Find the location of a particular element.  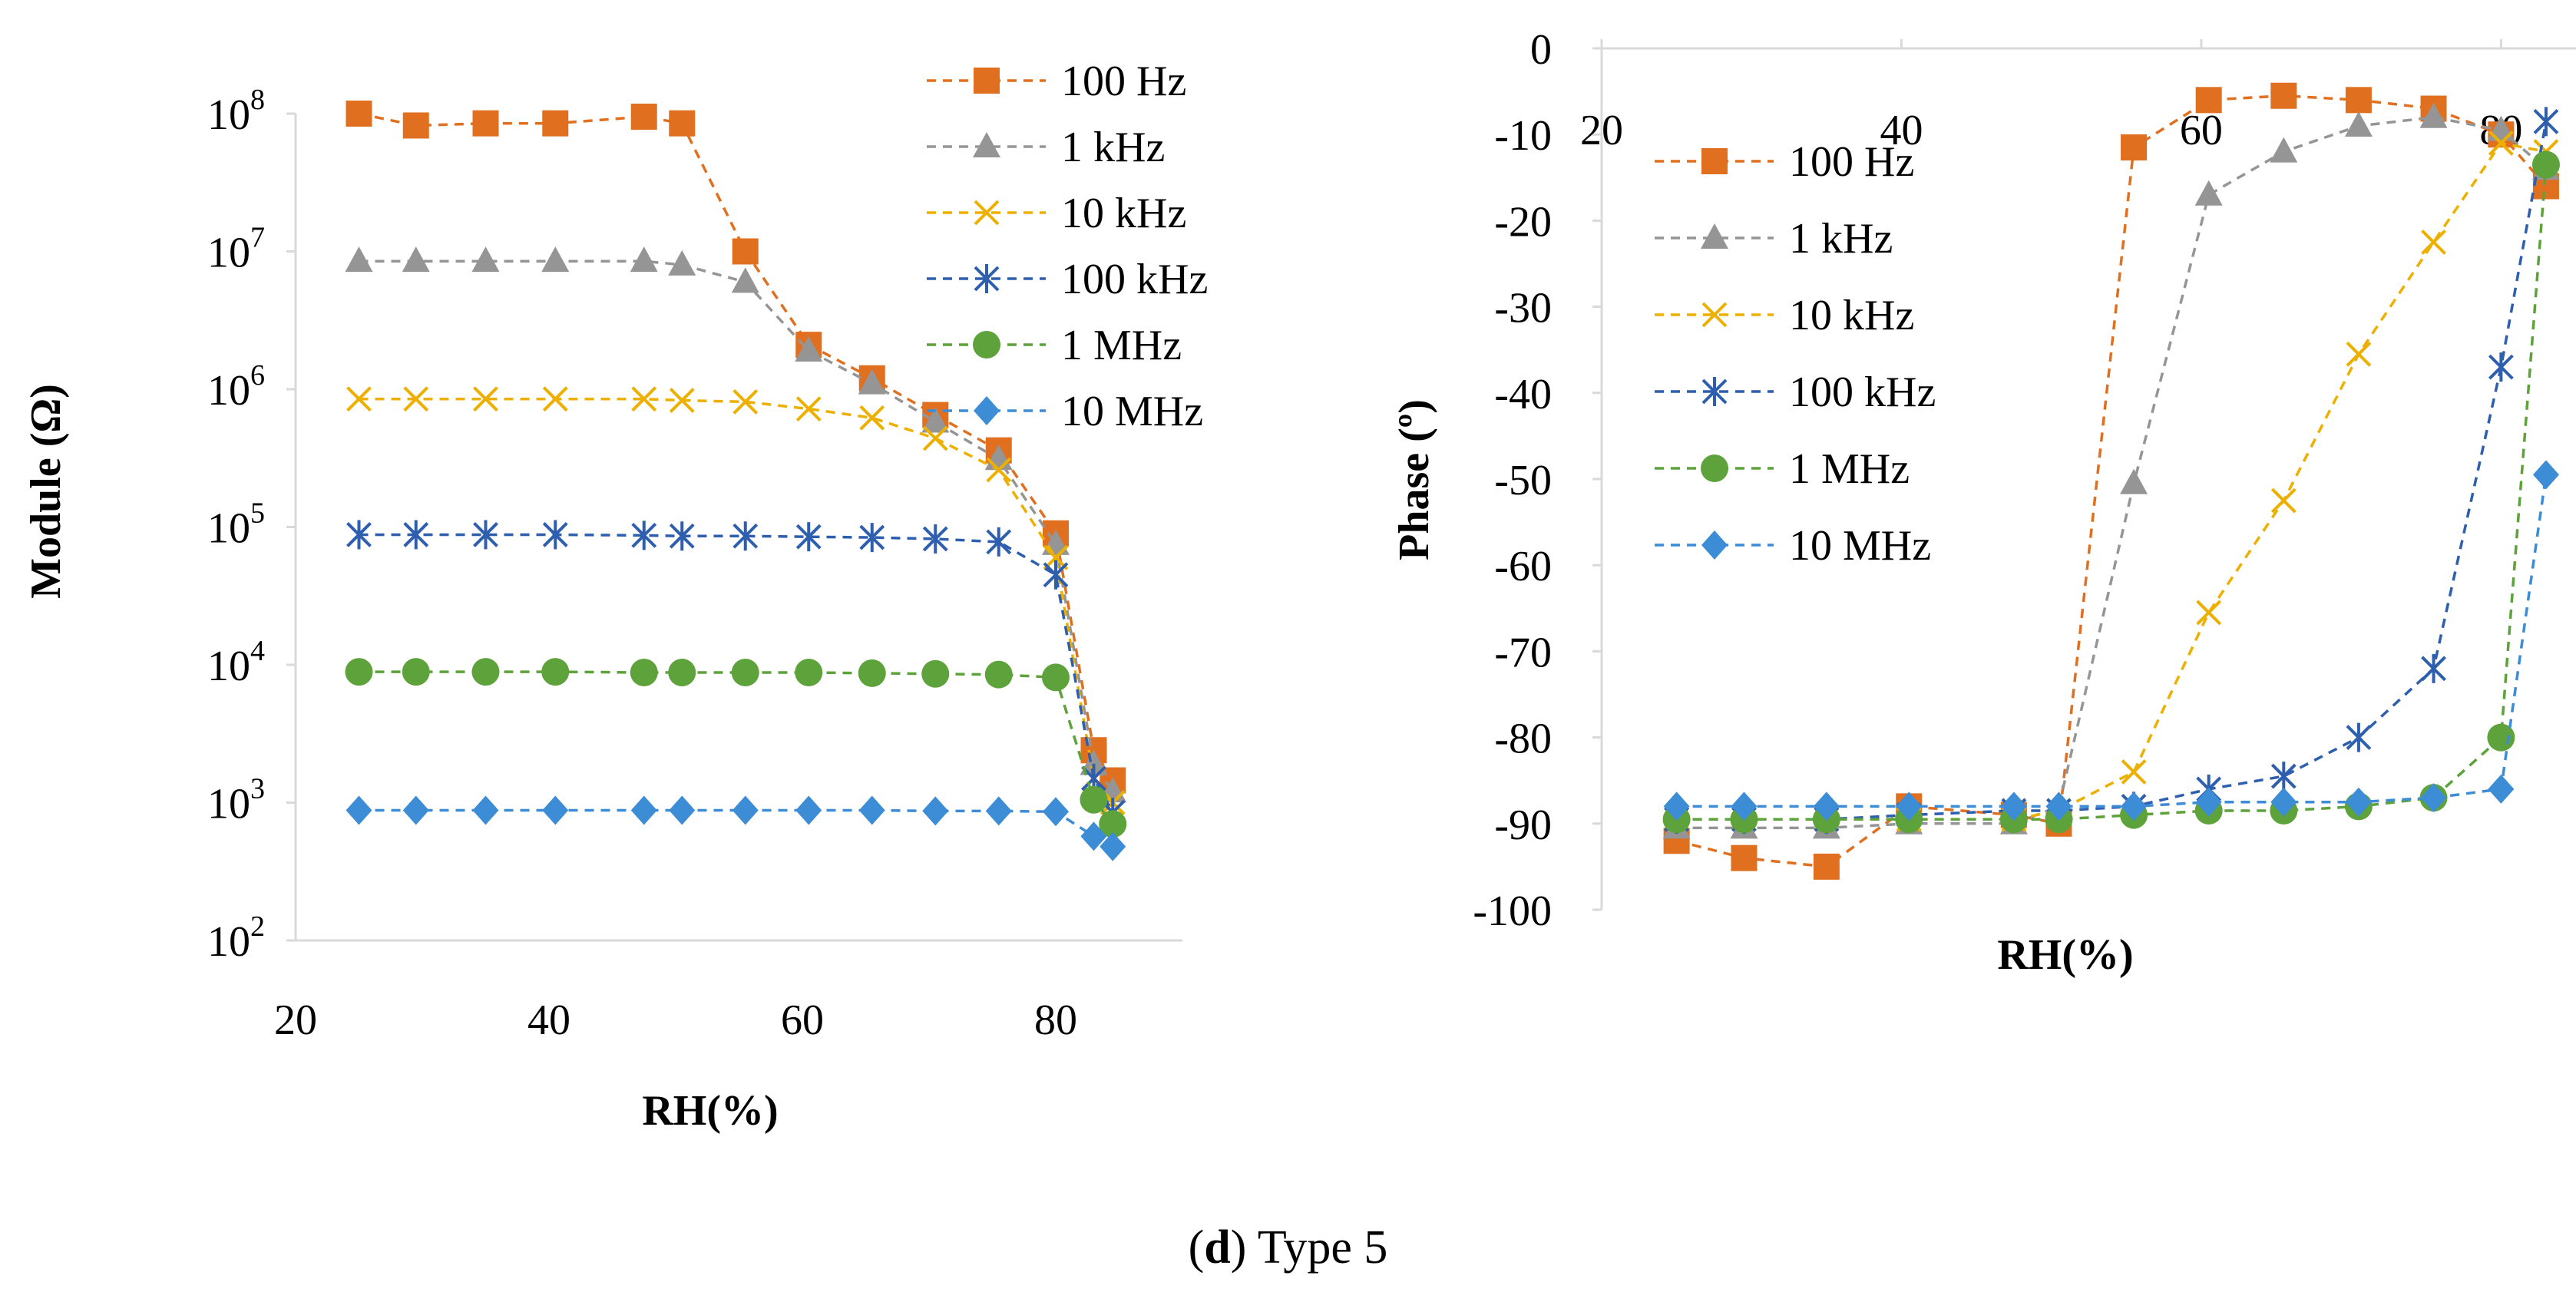

y-tick-label: -20 is located at coordinates (1523, 222).